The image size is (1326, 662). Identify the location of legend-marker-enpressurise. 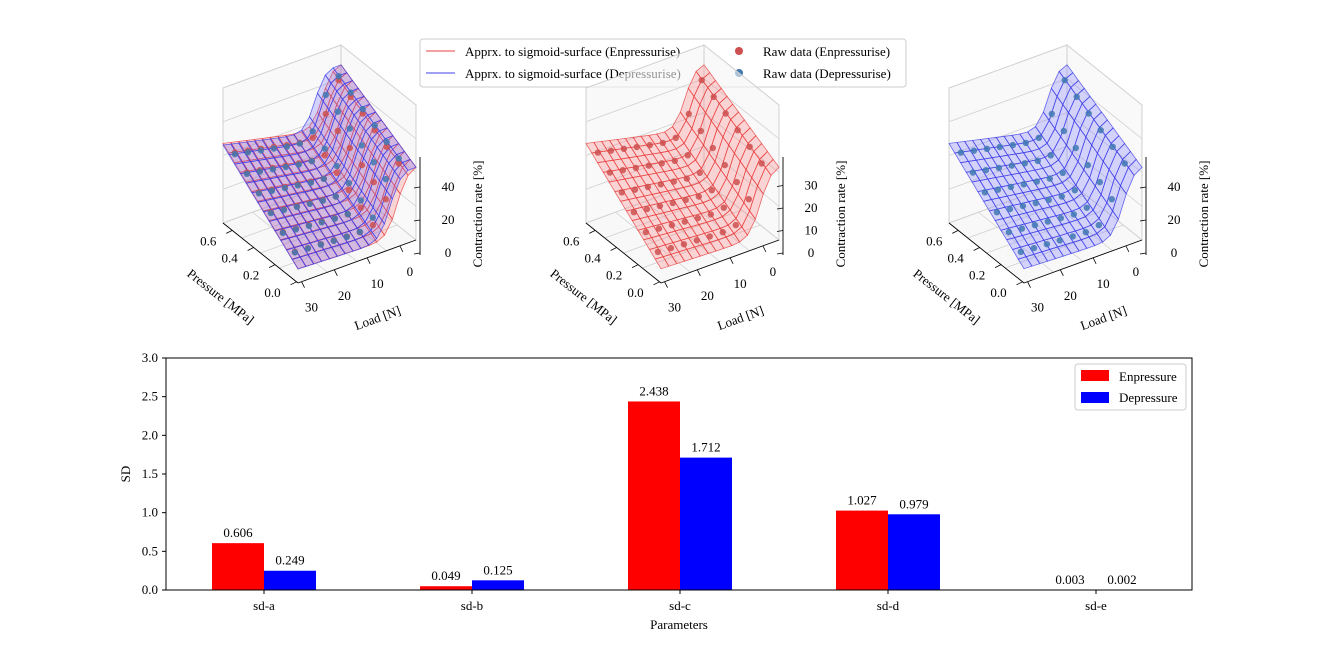
(739, 51).